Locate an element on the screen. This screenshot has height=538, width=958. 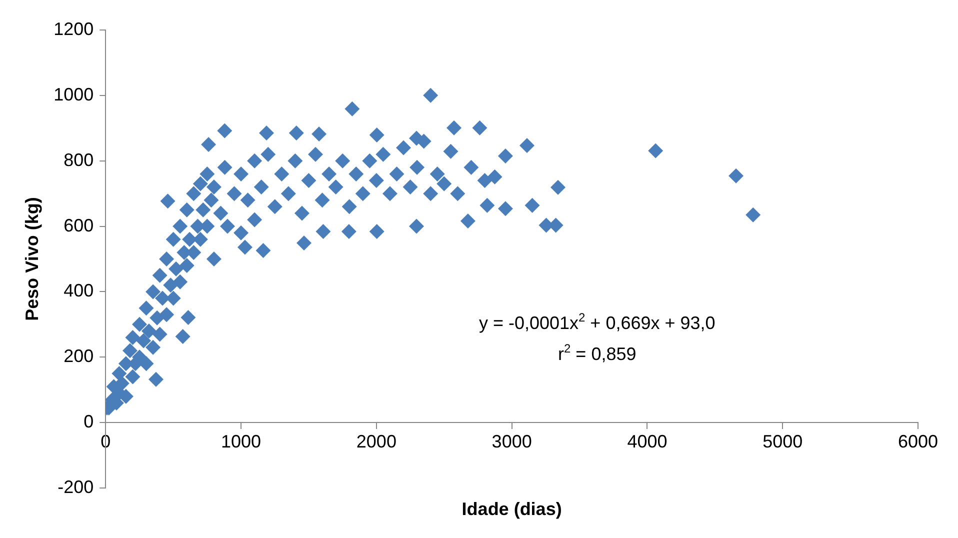
y-tick-label: 600 is located at coordinates (79, 225).